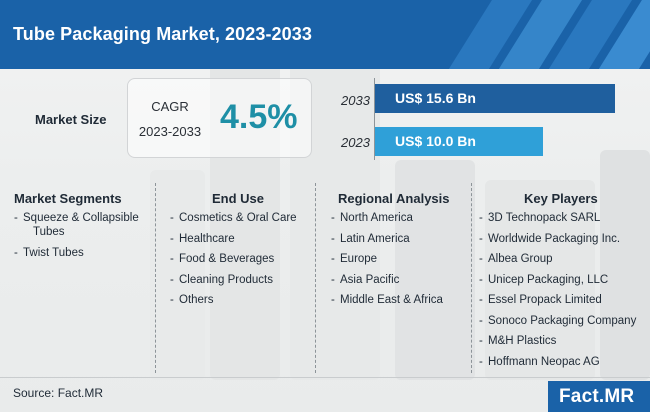 Image resolution: width=650 pixels, height=412 pixels. I want to click on list-item: Sonoco Packaging Company, so click(557, 321).